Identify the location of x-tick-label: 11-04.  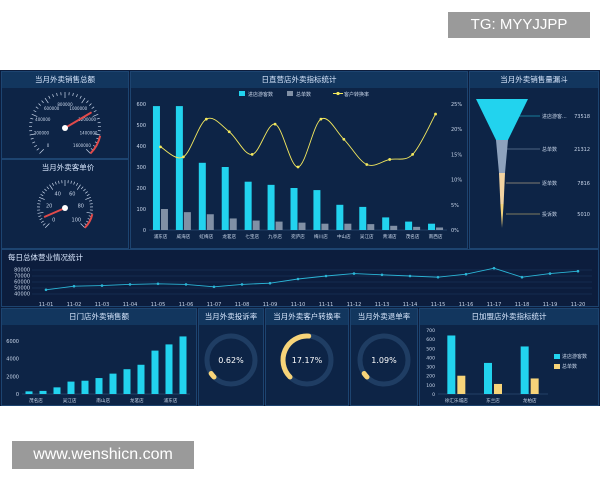
(130, 305).